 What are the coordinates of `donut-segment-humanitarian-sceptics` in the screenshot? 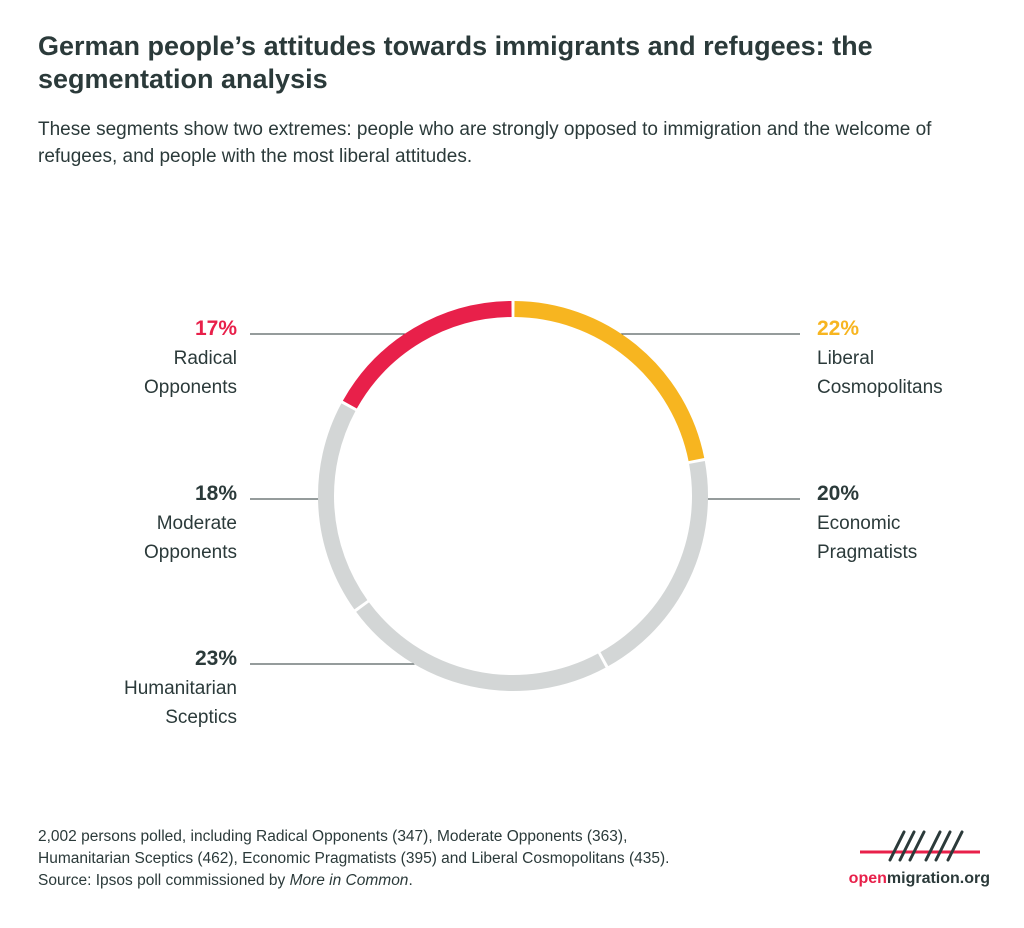 It's located at (481, 646).